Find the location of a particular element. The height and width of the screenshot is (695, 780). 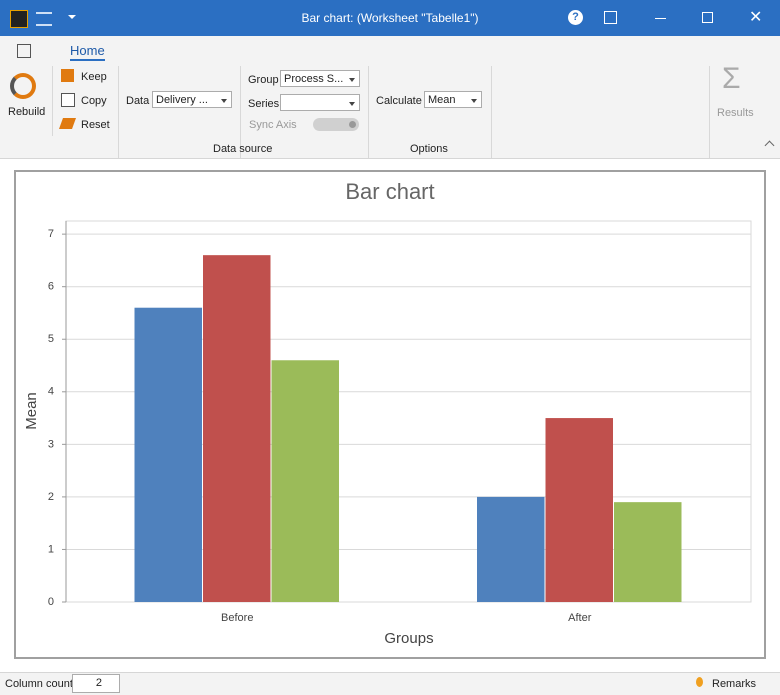

data-source-group-label: Data source is located at coordinates (242, 149).